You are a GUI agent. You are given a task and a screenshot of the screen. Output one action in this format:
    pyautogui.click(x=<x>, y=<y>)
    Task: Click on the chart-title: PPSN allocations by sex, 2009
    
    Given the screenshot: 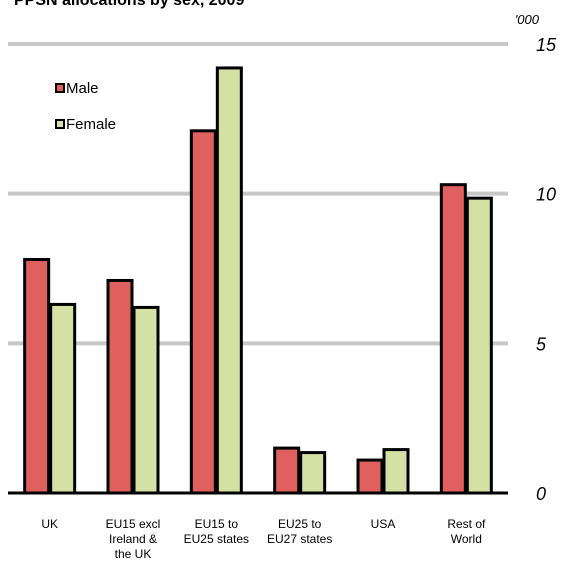 What is the action you would take?
    pyautogui.click(x=129, y=4)
    